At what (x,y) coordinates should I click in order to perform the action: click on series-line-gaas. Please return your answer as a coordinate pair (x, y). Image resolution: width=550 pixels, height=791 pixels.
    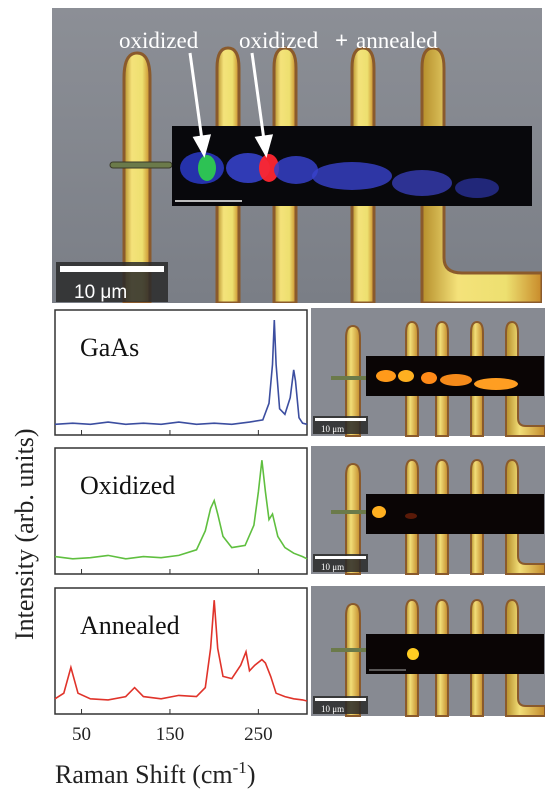
    Looking at the image, I should click on (181, 372).